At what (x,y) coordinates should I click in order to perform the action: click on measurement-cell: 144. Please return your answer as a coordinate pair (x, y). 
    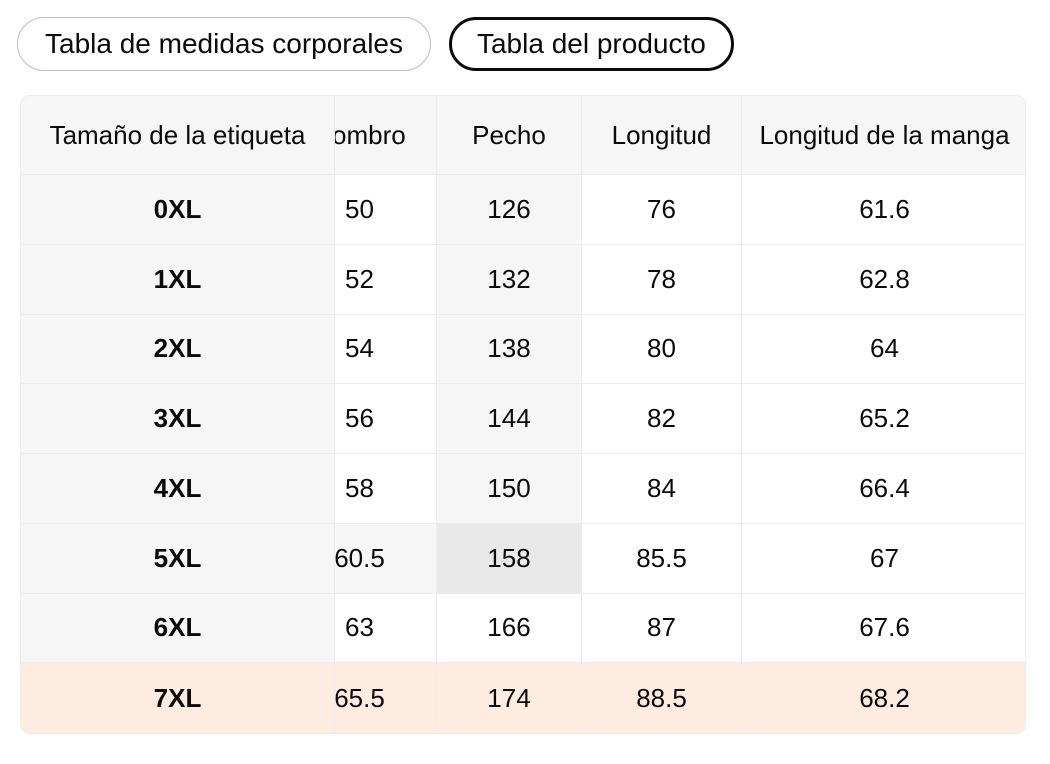
    Looking at the image, I should click on (508, 419).